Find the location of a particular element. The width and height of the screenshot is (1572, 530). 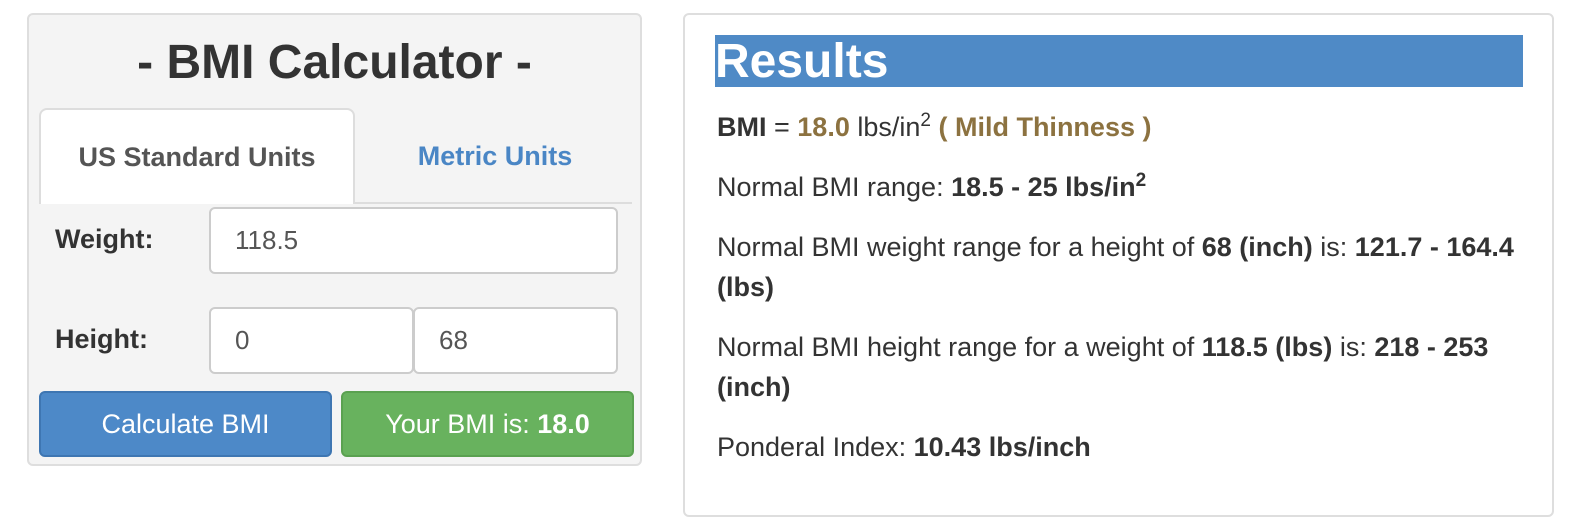

height-range-middle: is: is located at coordinates (1353, 347).